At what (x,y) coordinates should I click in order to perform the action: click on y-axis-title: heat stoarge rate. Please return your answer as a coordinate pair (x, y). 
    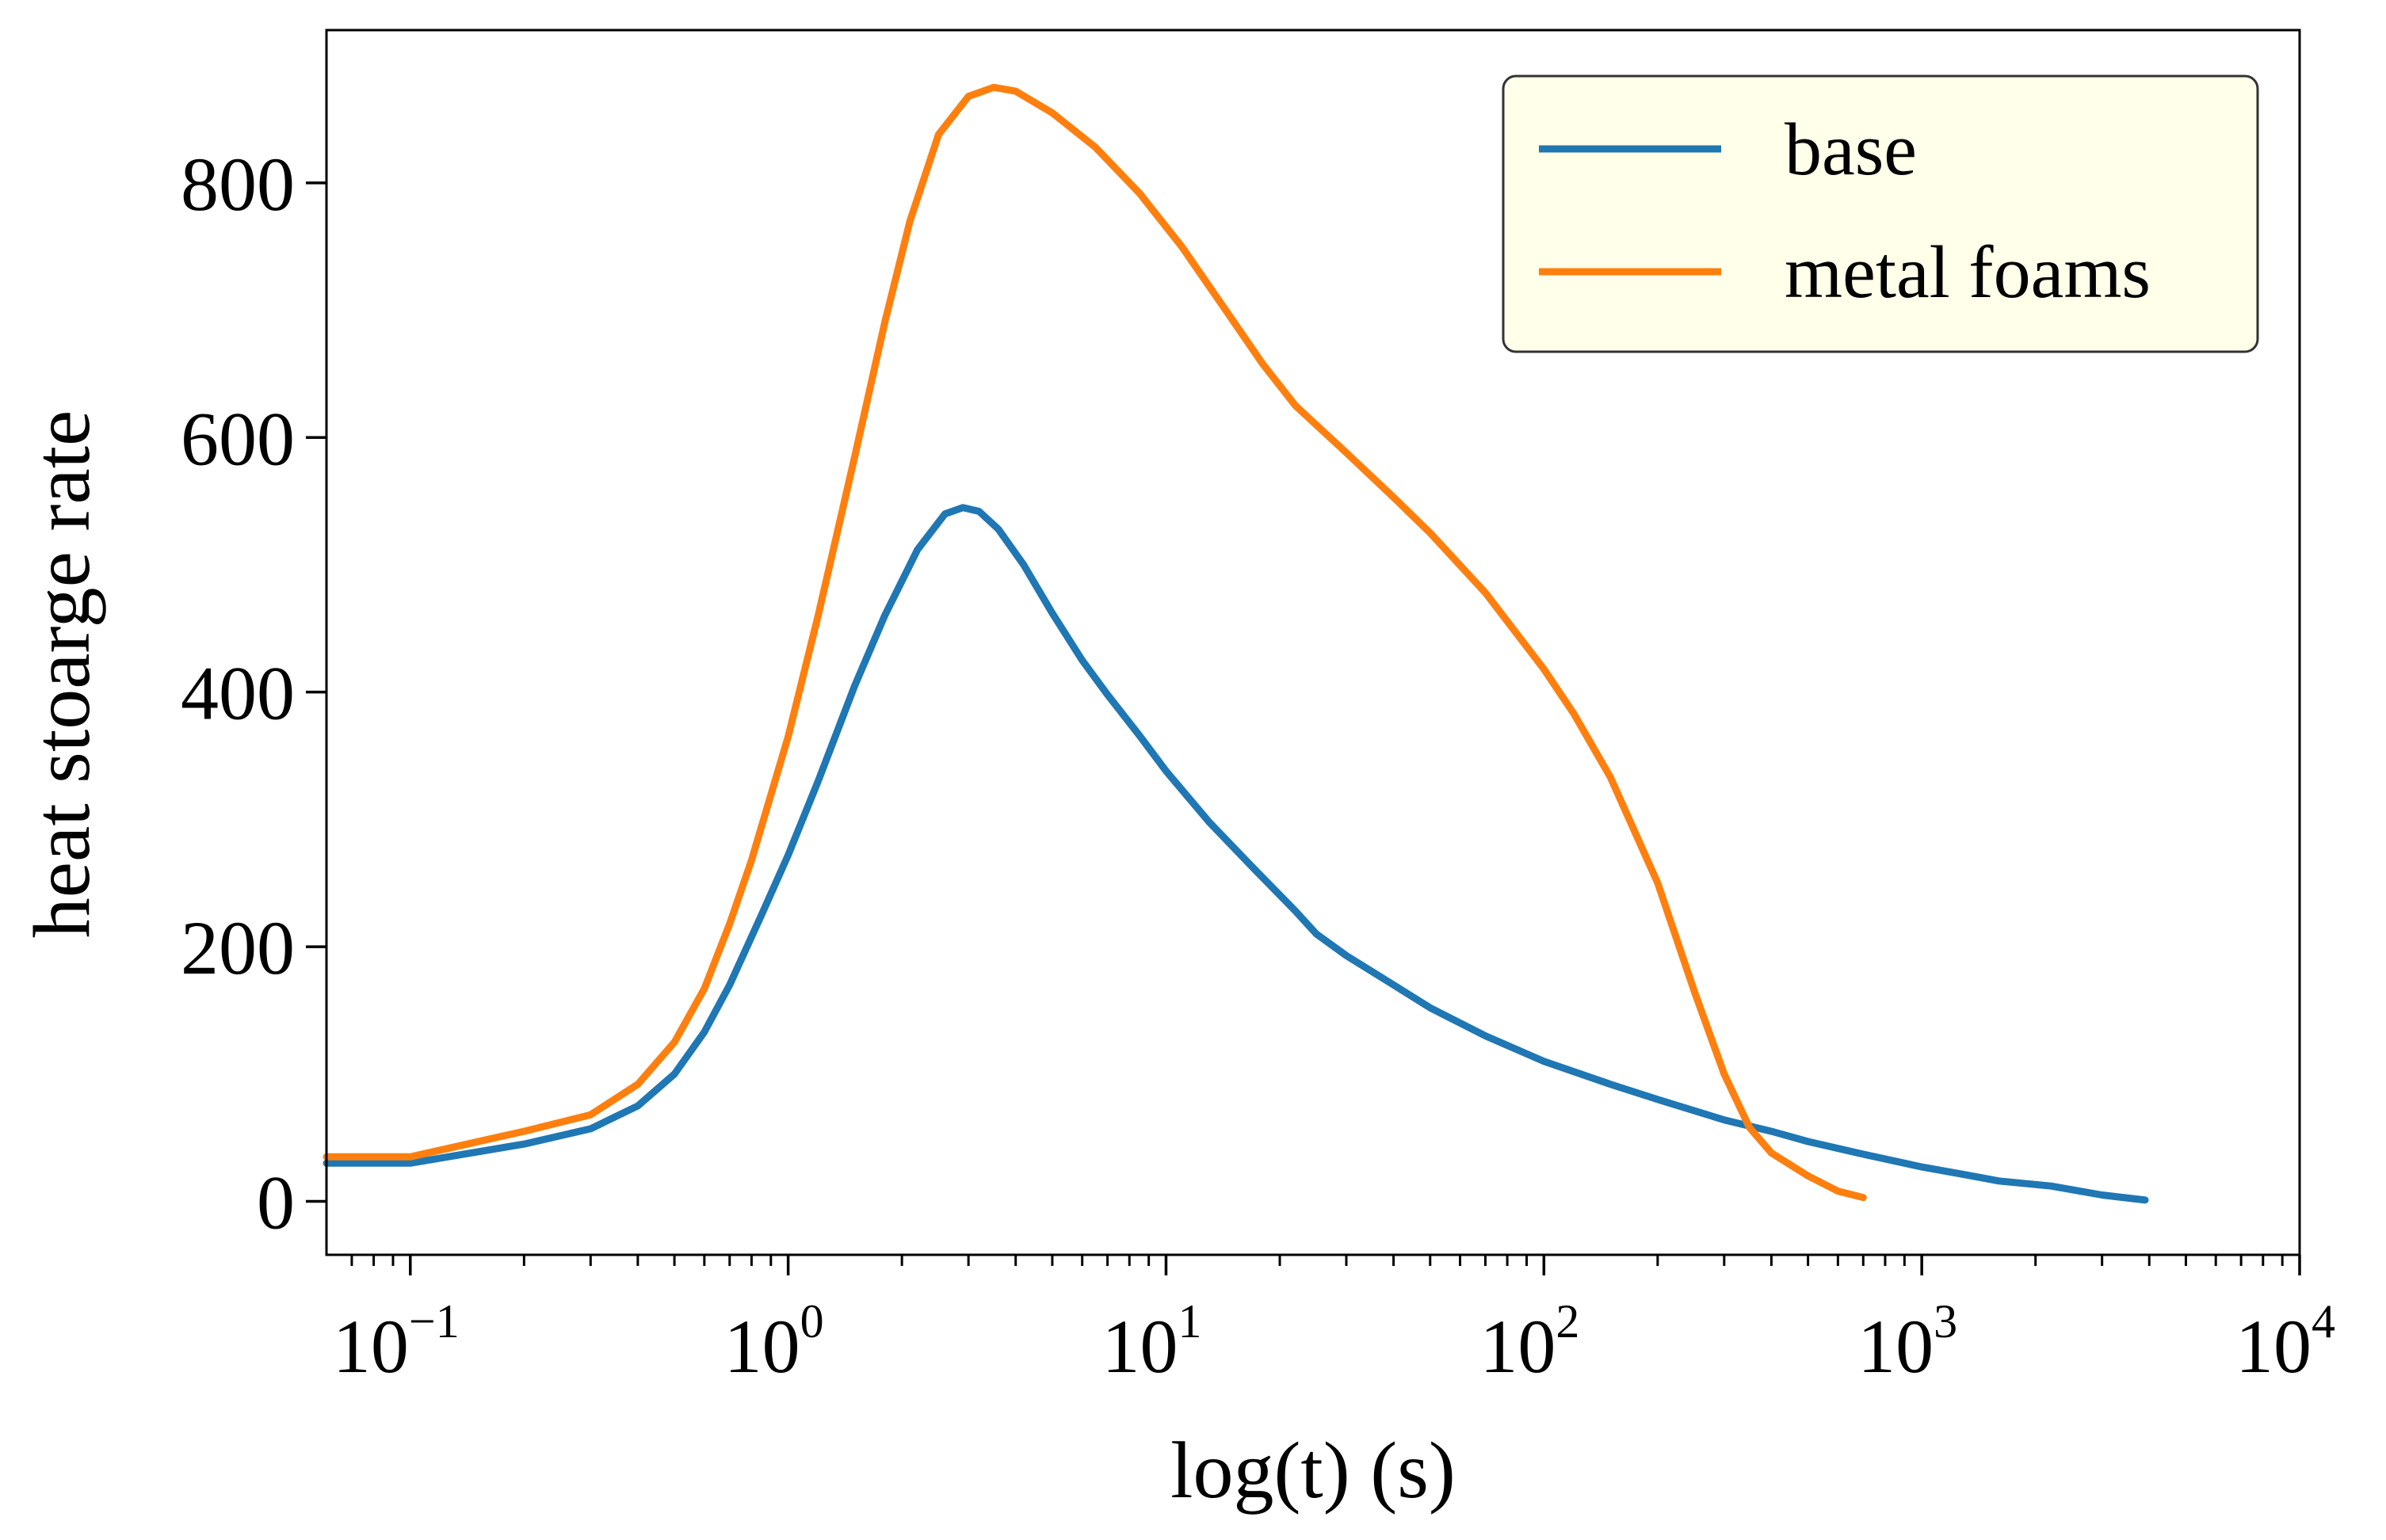
    Looking at the image, I should click on (62, 674).